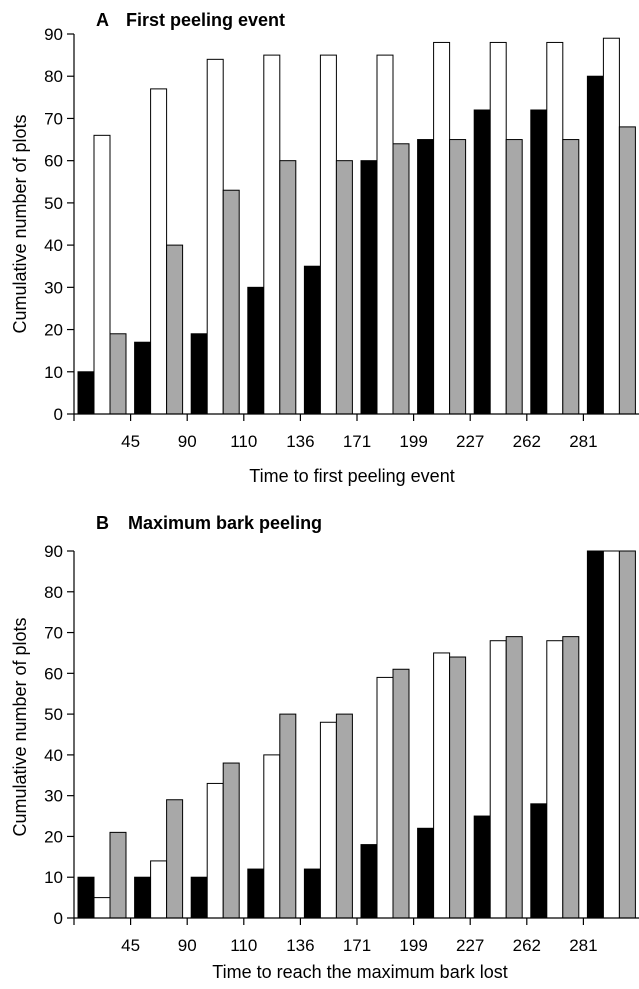 The width and height of the screenshot is (639, 989). I want to click on panel-letter: B, so click(102, 523).